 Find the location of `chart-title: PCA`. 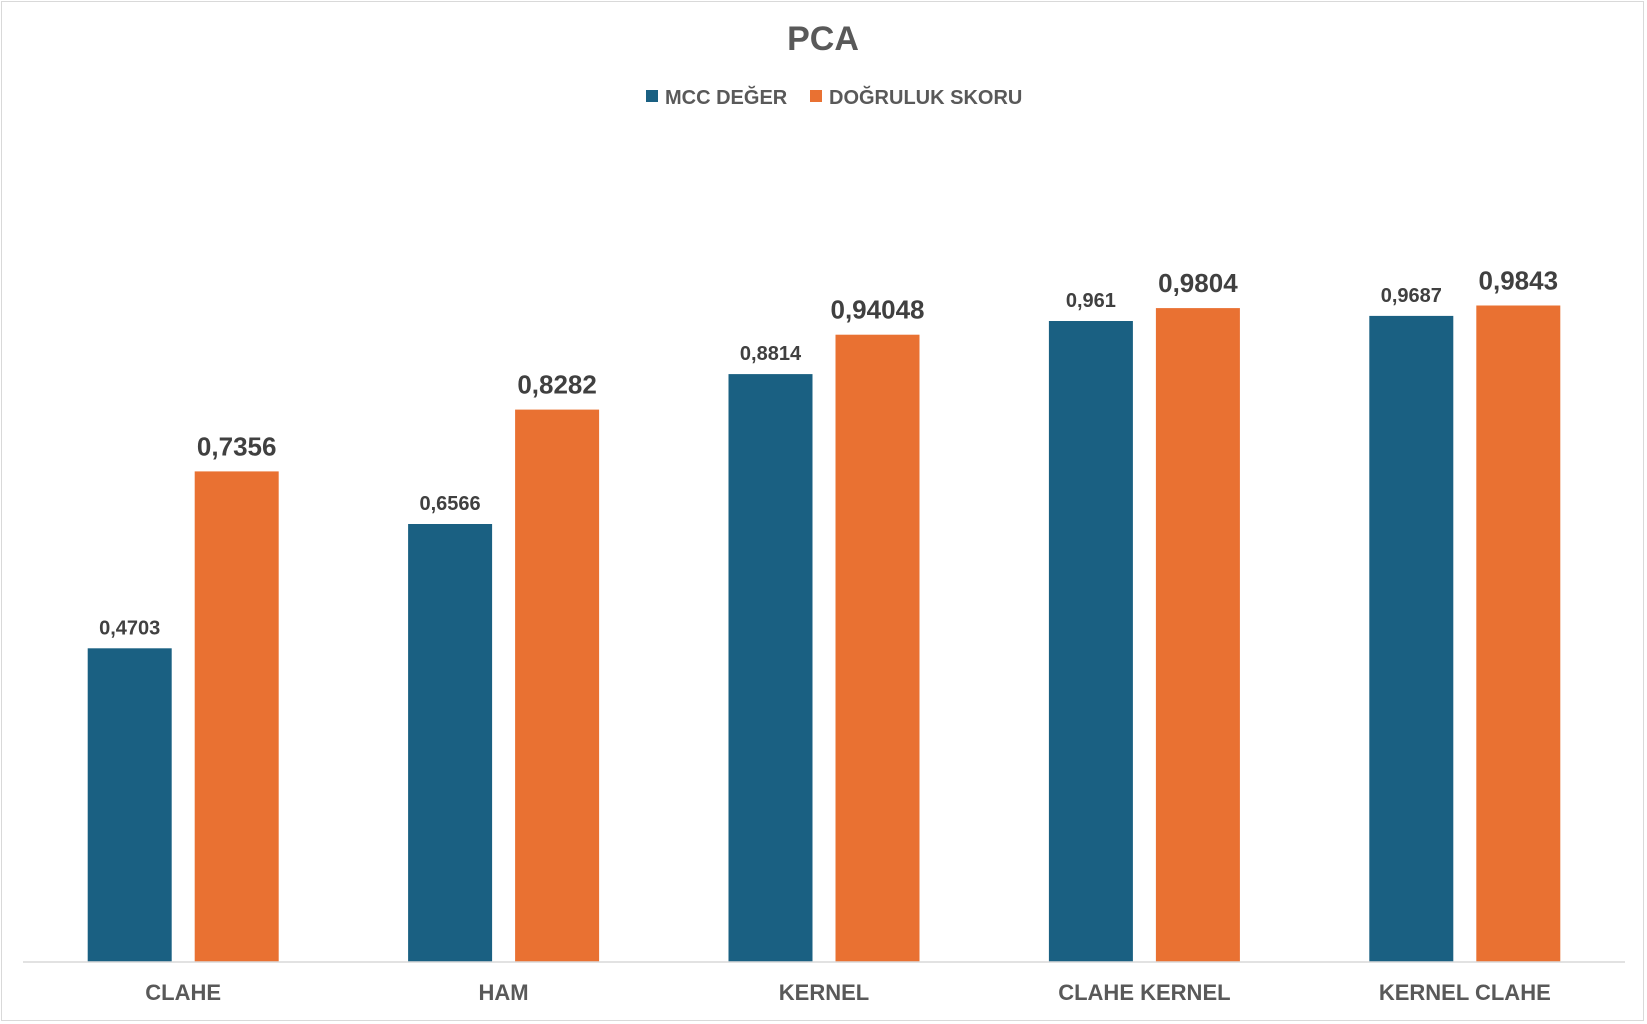

chart-title: PCA is located at coordinates (823, 39).